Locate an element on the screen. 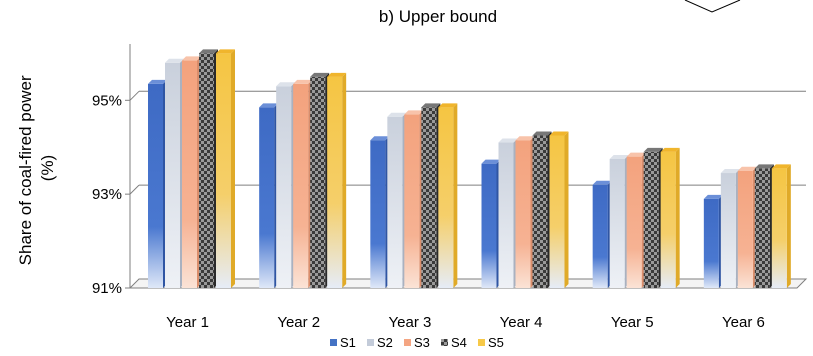 This screenshot has width=813, height=356. x-category-label: Year 5 is located at coordinates (632, 322).